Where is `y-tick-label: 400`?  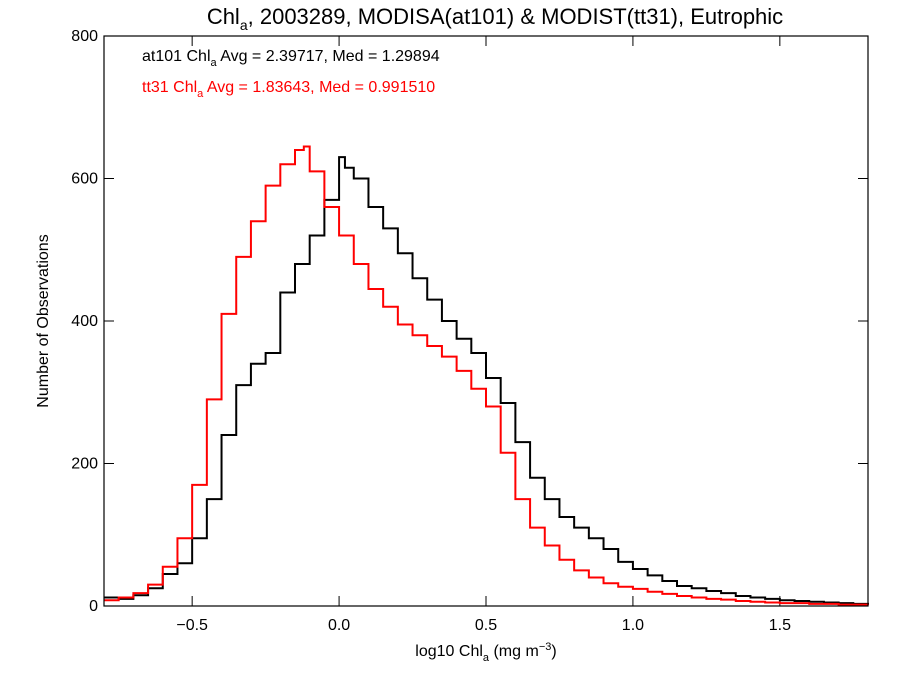 y-tick-label: 400 is located at coordinates (84, 321).